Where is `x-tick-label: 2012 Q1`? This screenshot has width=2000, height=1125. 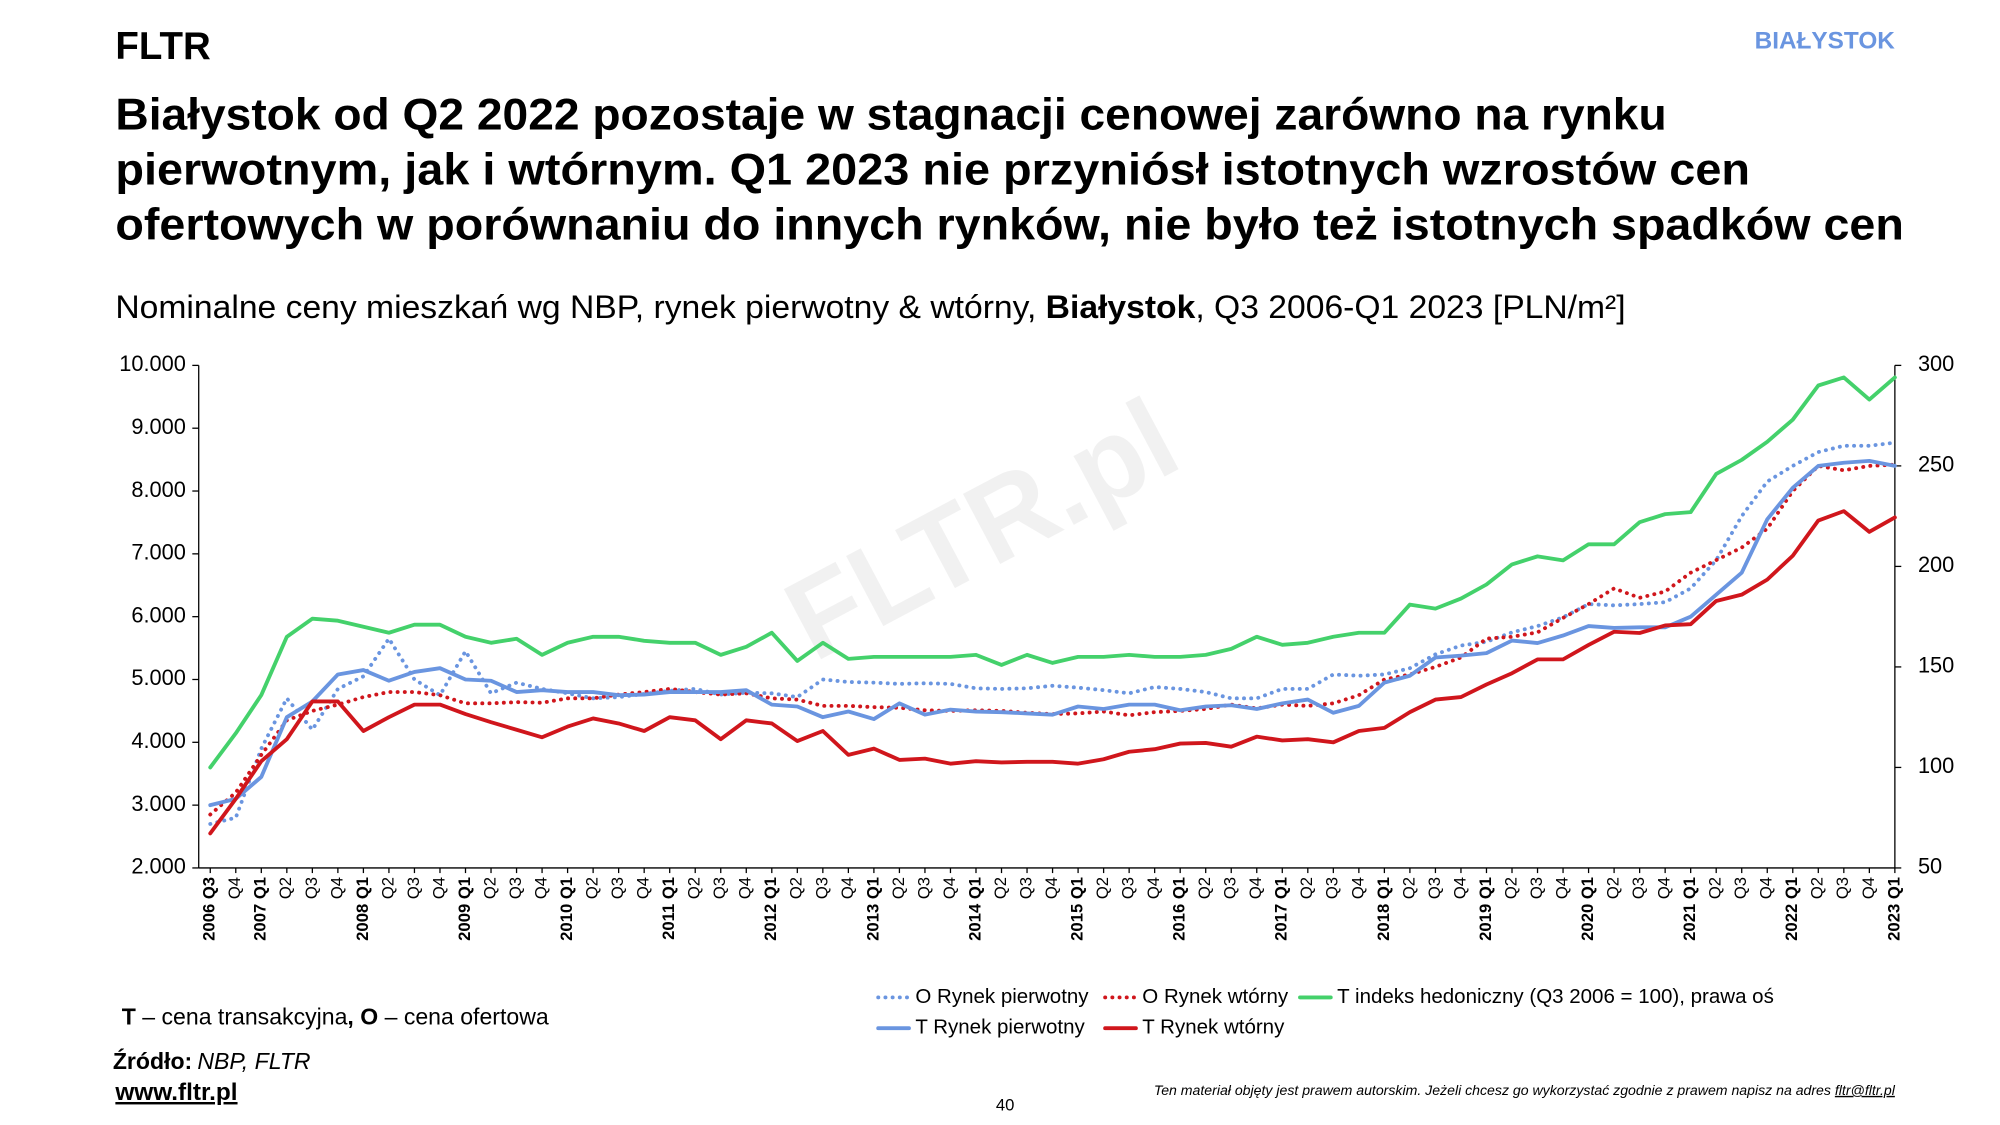
x-tick-label: 2012 Q1 is located at coordinates (770, 909).